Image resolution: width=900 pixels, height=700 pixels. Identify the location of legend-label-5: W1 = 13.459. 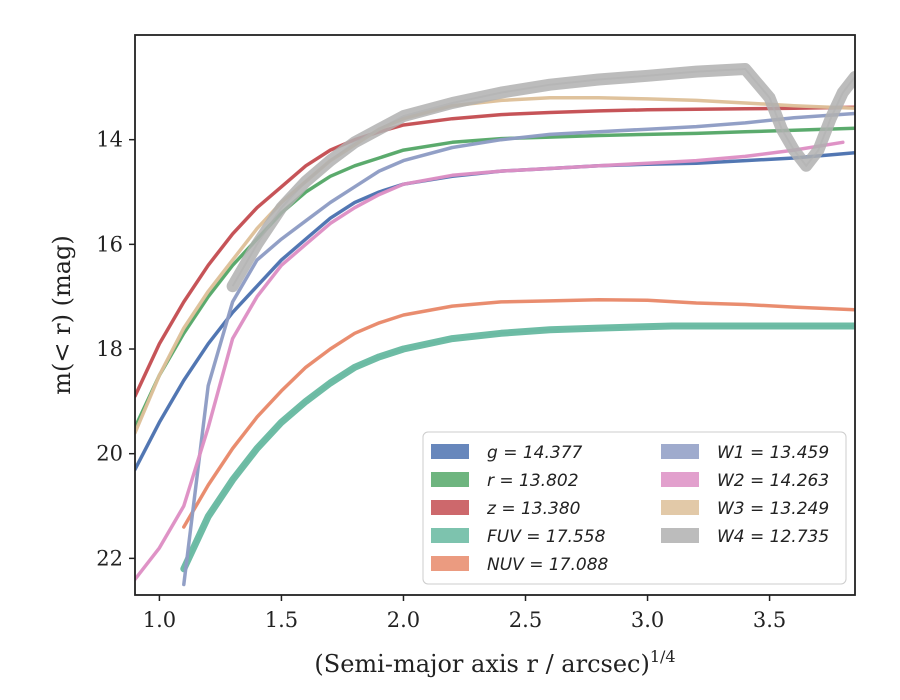
(773, 453).